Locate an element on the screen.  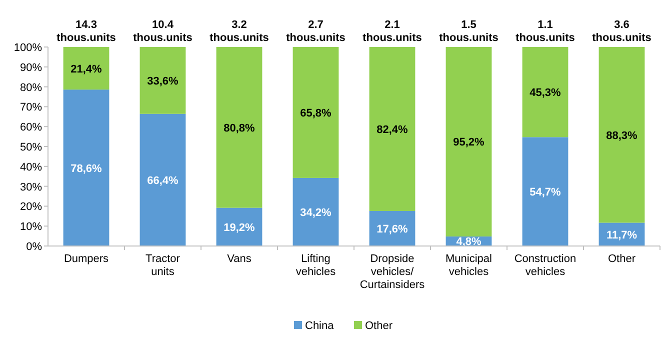
legend-label: China is located at coordinates (320, 326).